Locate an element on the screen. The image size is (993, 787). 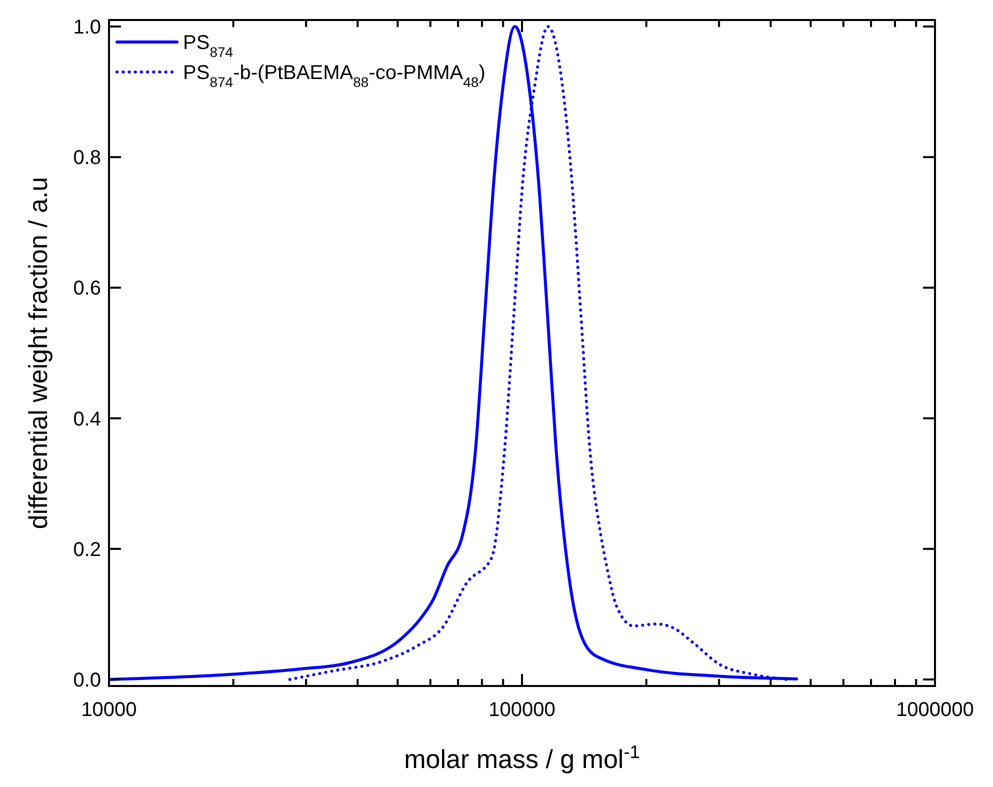
x-tick-label: 1000000 is located at coordinates (935, 710).